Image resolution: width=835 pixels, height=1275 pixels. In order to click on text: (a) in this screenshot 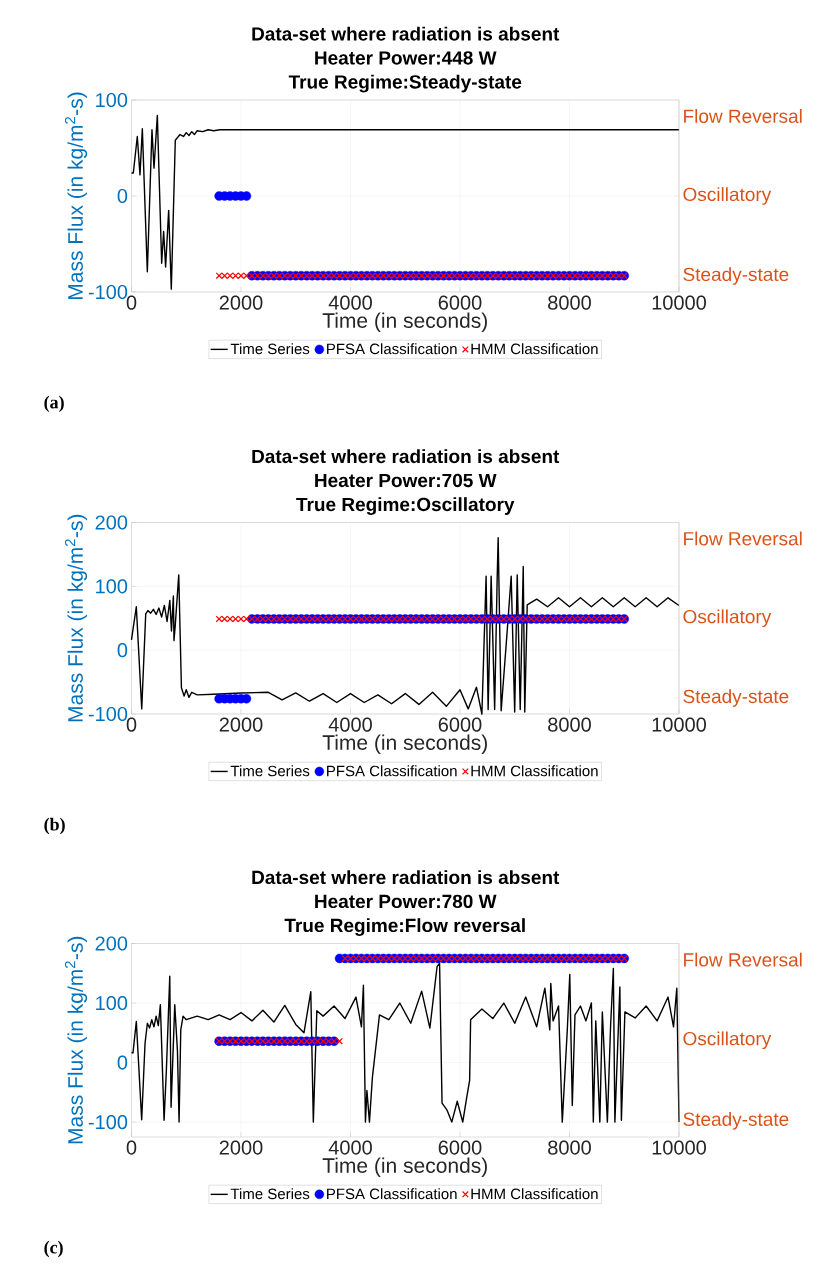, I will do `click(54, 404)`.